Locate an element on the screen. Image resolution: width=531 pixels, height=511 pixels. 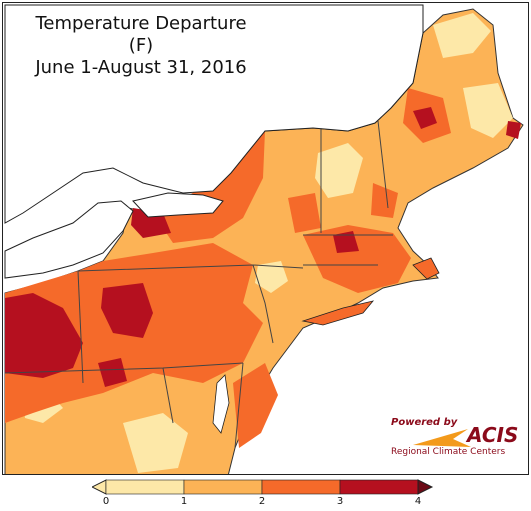
color-legend: 0 1 2 3 4 is located at coordinates (264, 494).